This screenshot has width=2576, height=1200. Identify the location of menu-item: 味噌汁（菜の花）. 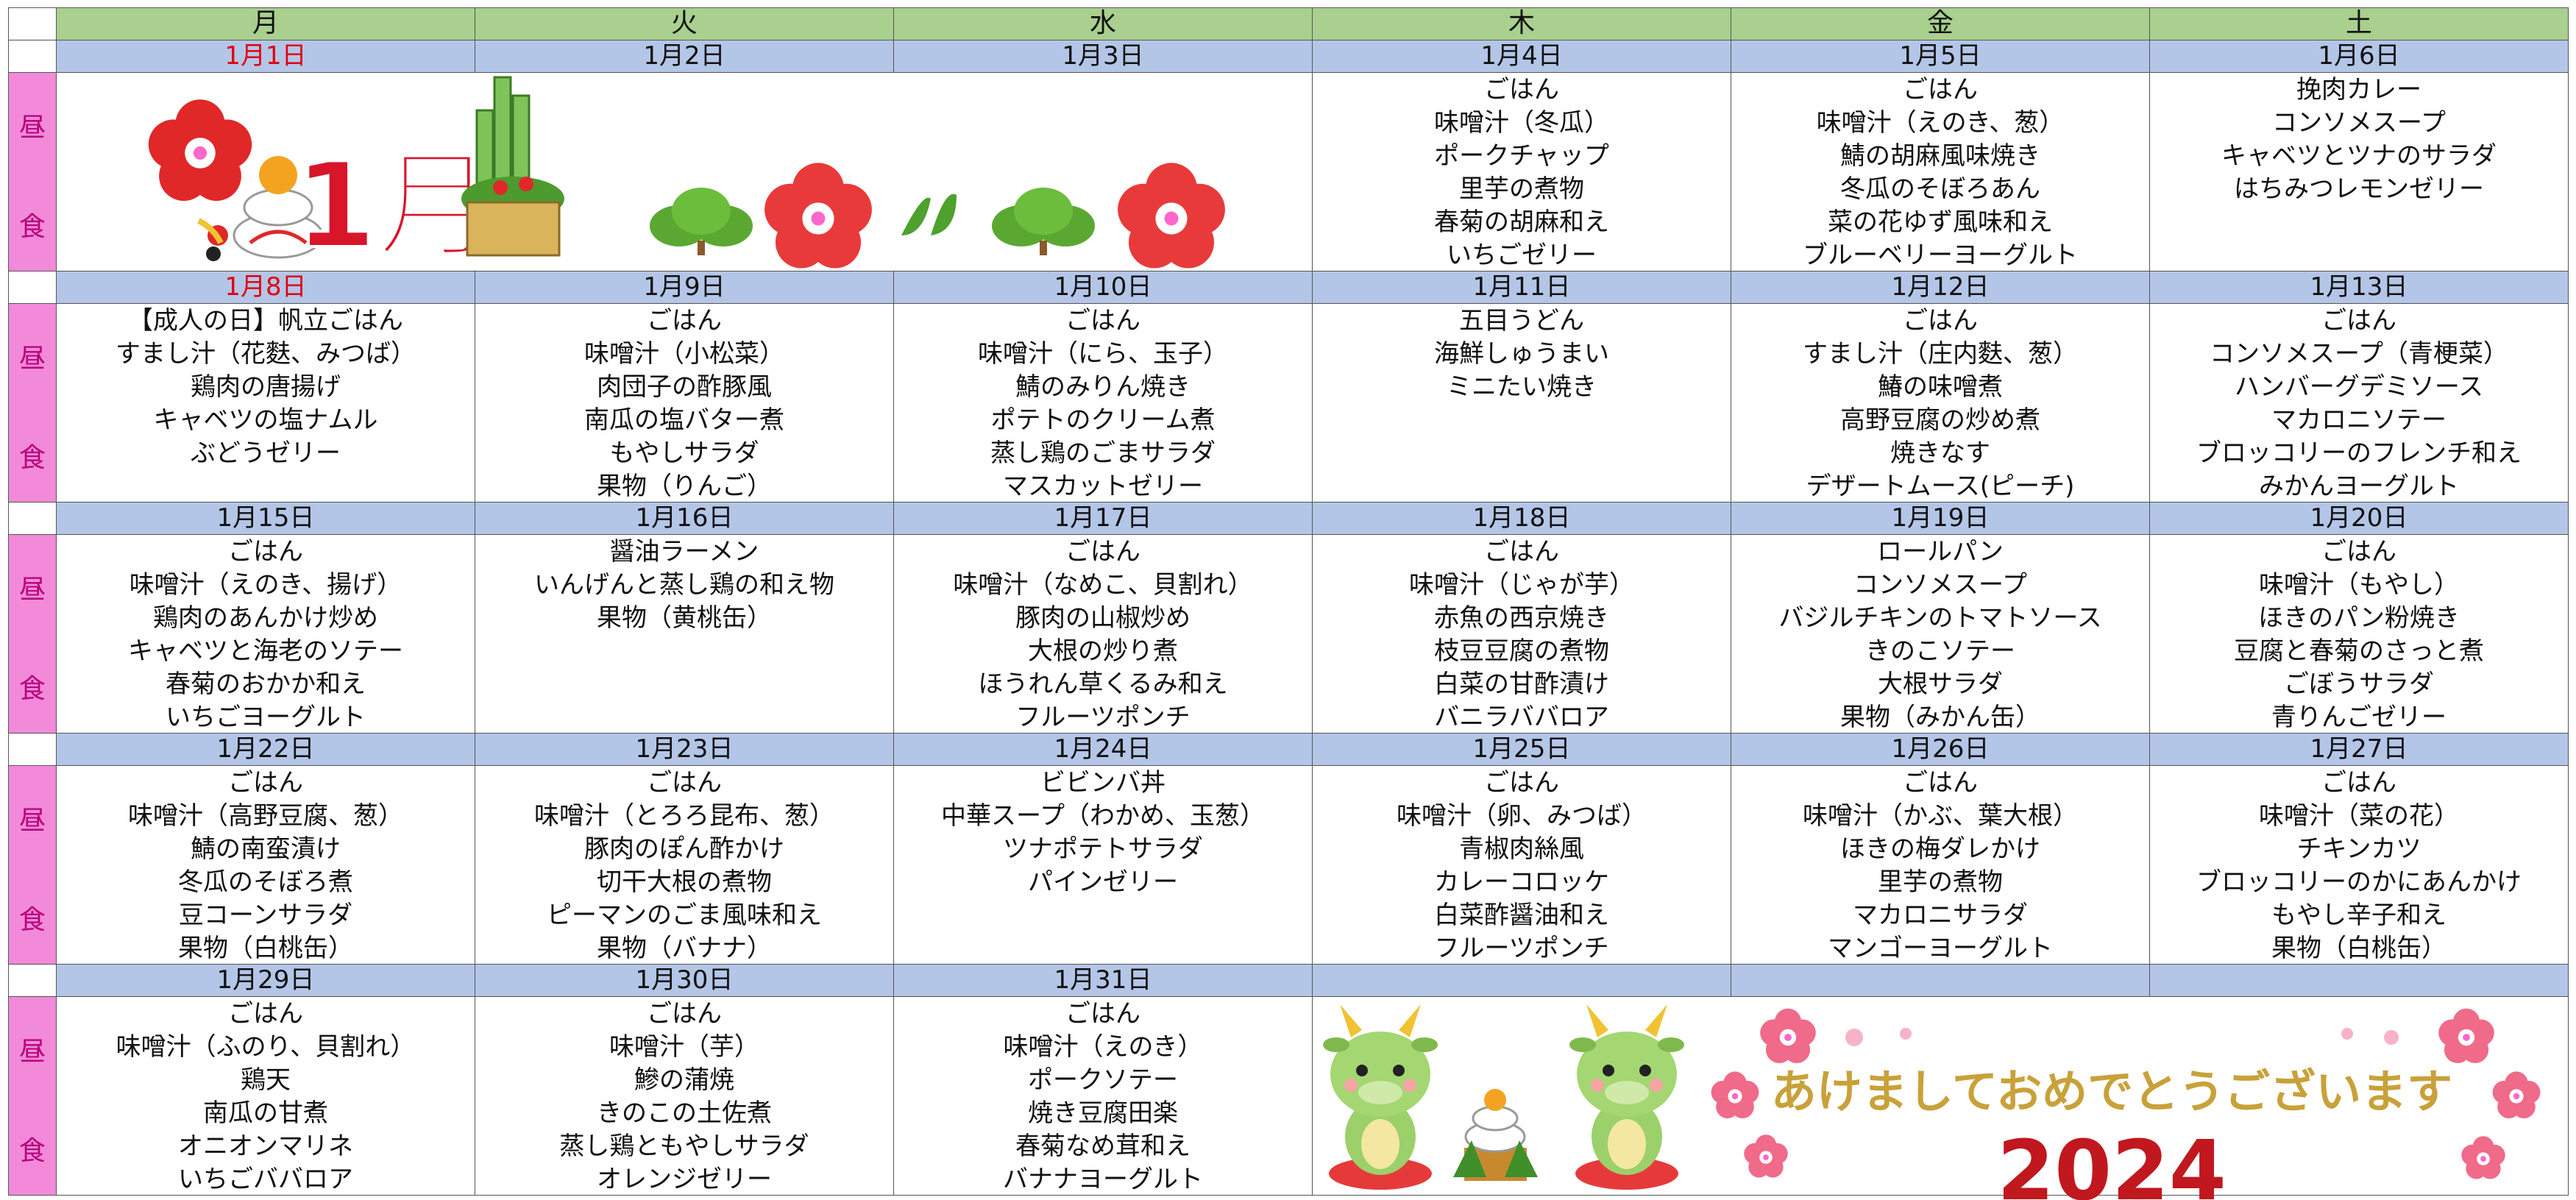
(2359, 816).